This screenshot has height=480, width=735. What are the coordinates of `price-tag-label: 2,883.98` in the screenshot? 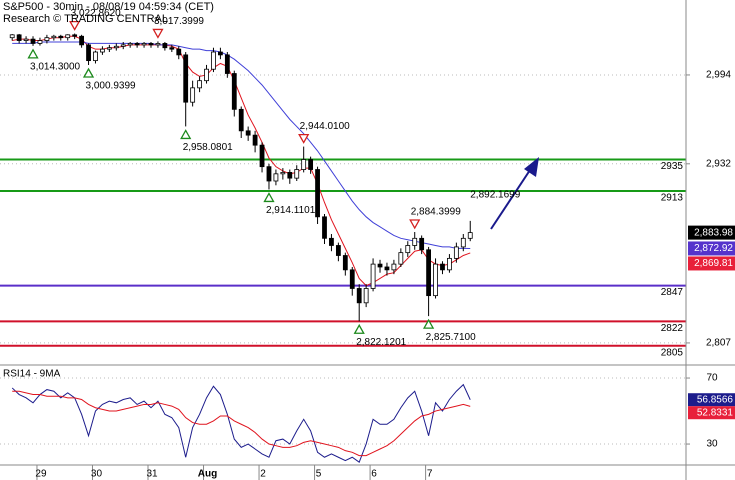 It's located at (713, 232).